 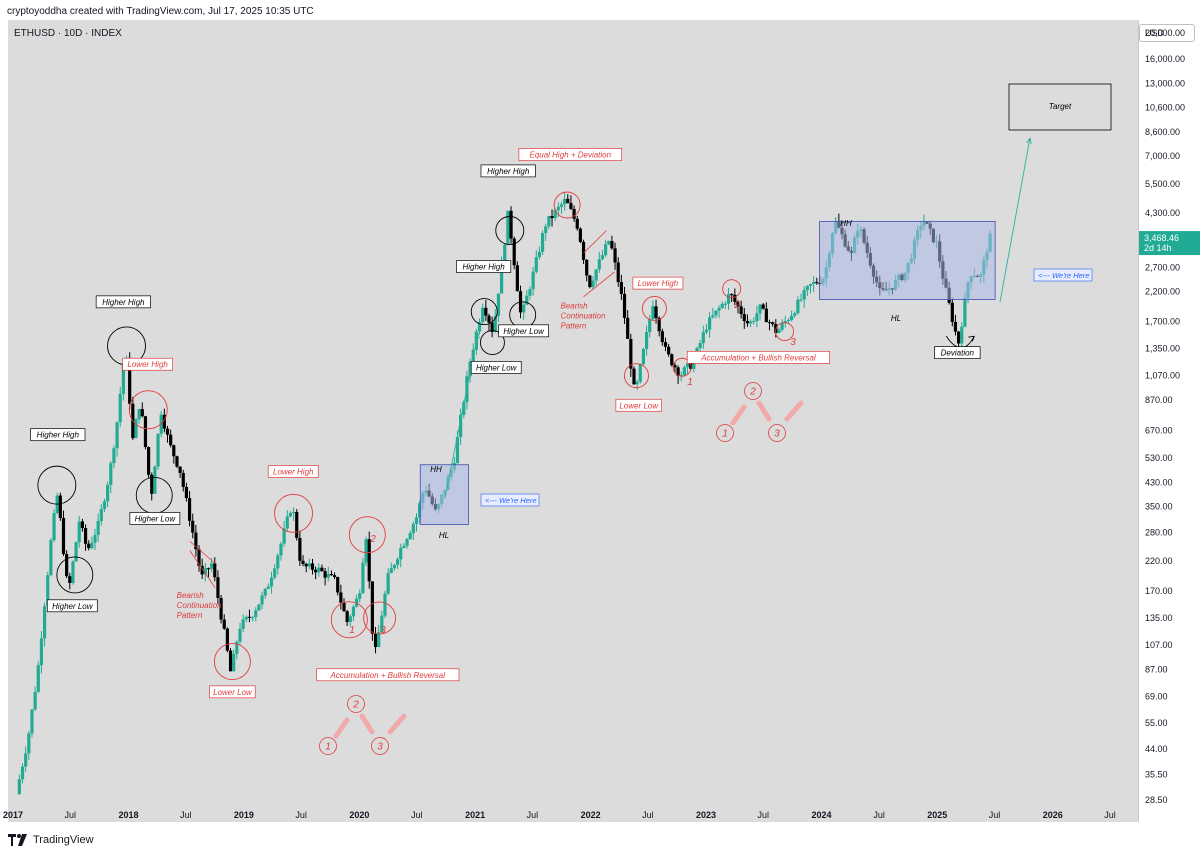 I want to click on accumulation-label-1-box, so click(x=758, y=357).